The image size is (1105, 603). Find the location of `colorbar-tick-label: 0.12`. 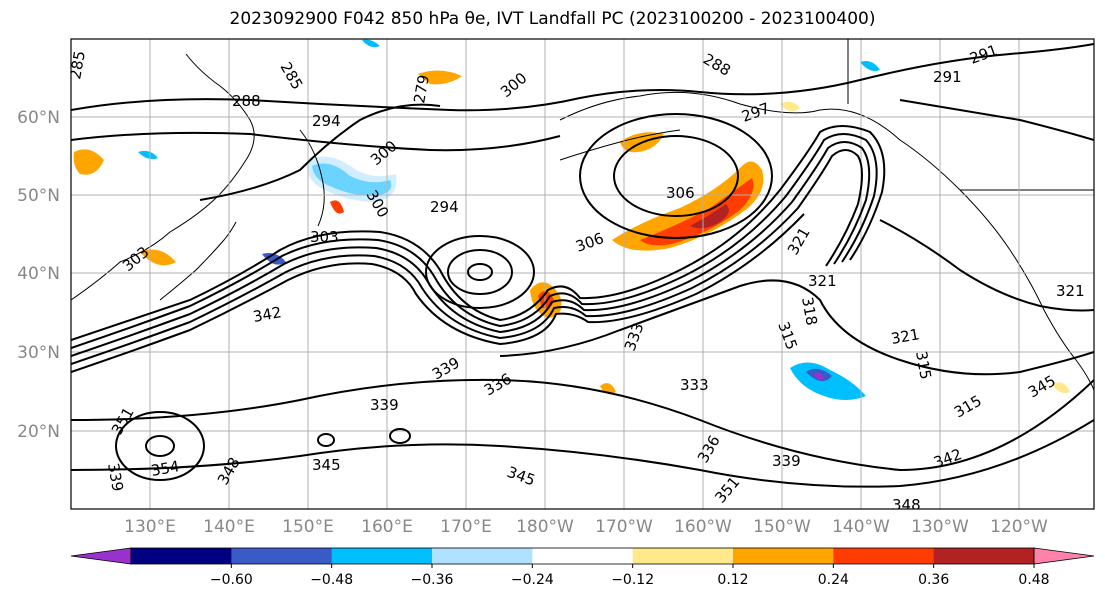

colorbar-tick-label: 0.12 is located at coordinates (732, 580).